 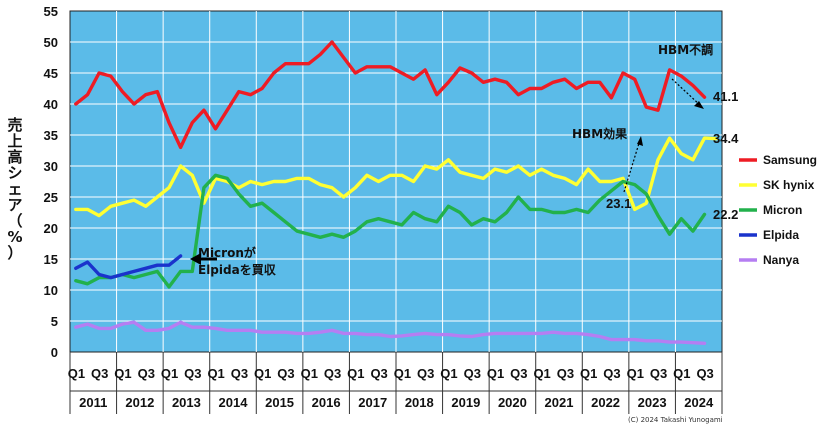 What do you see at coordinates (14, 189) in the screenshot?
I see `y-axis-label-char: ェ` at bounding box center [14, 189].